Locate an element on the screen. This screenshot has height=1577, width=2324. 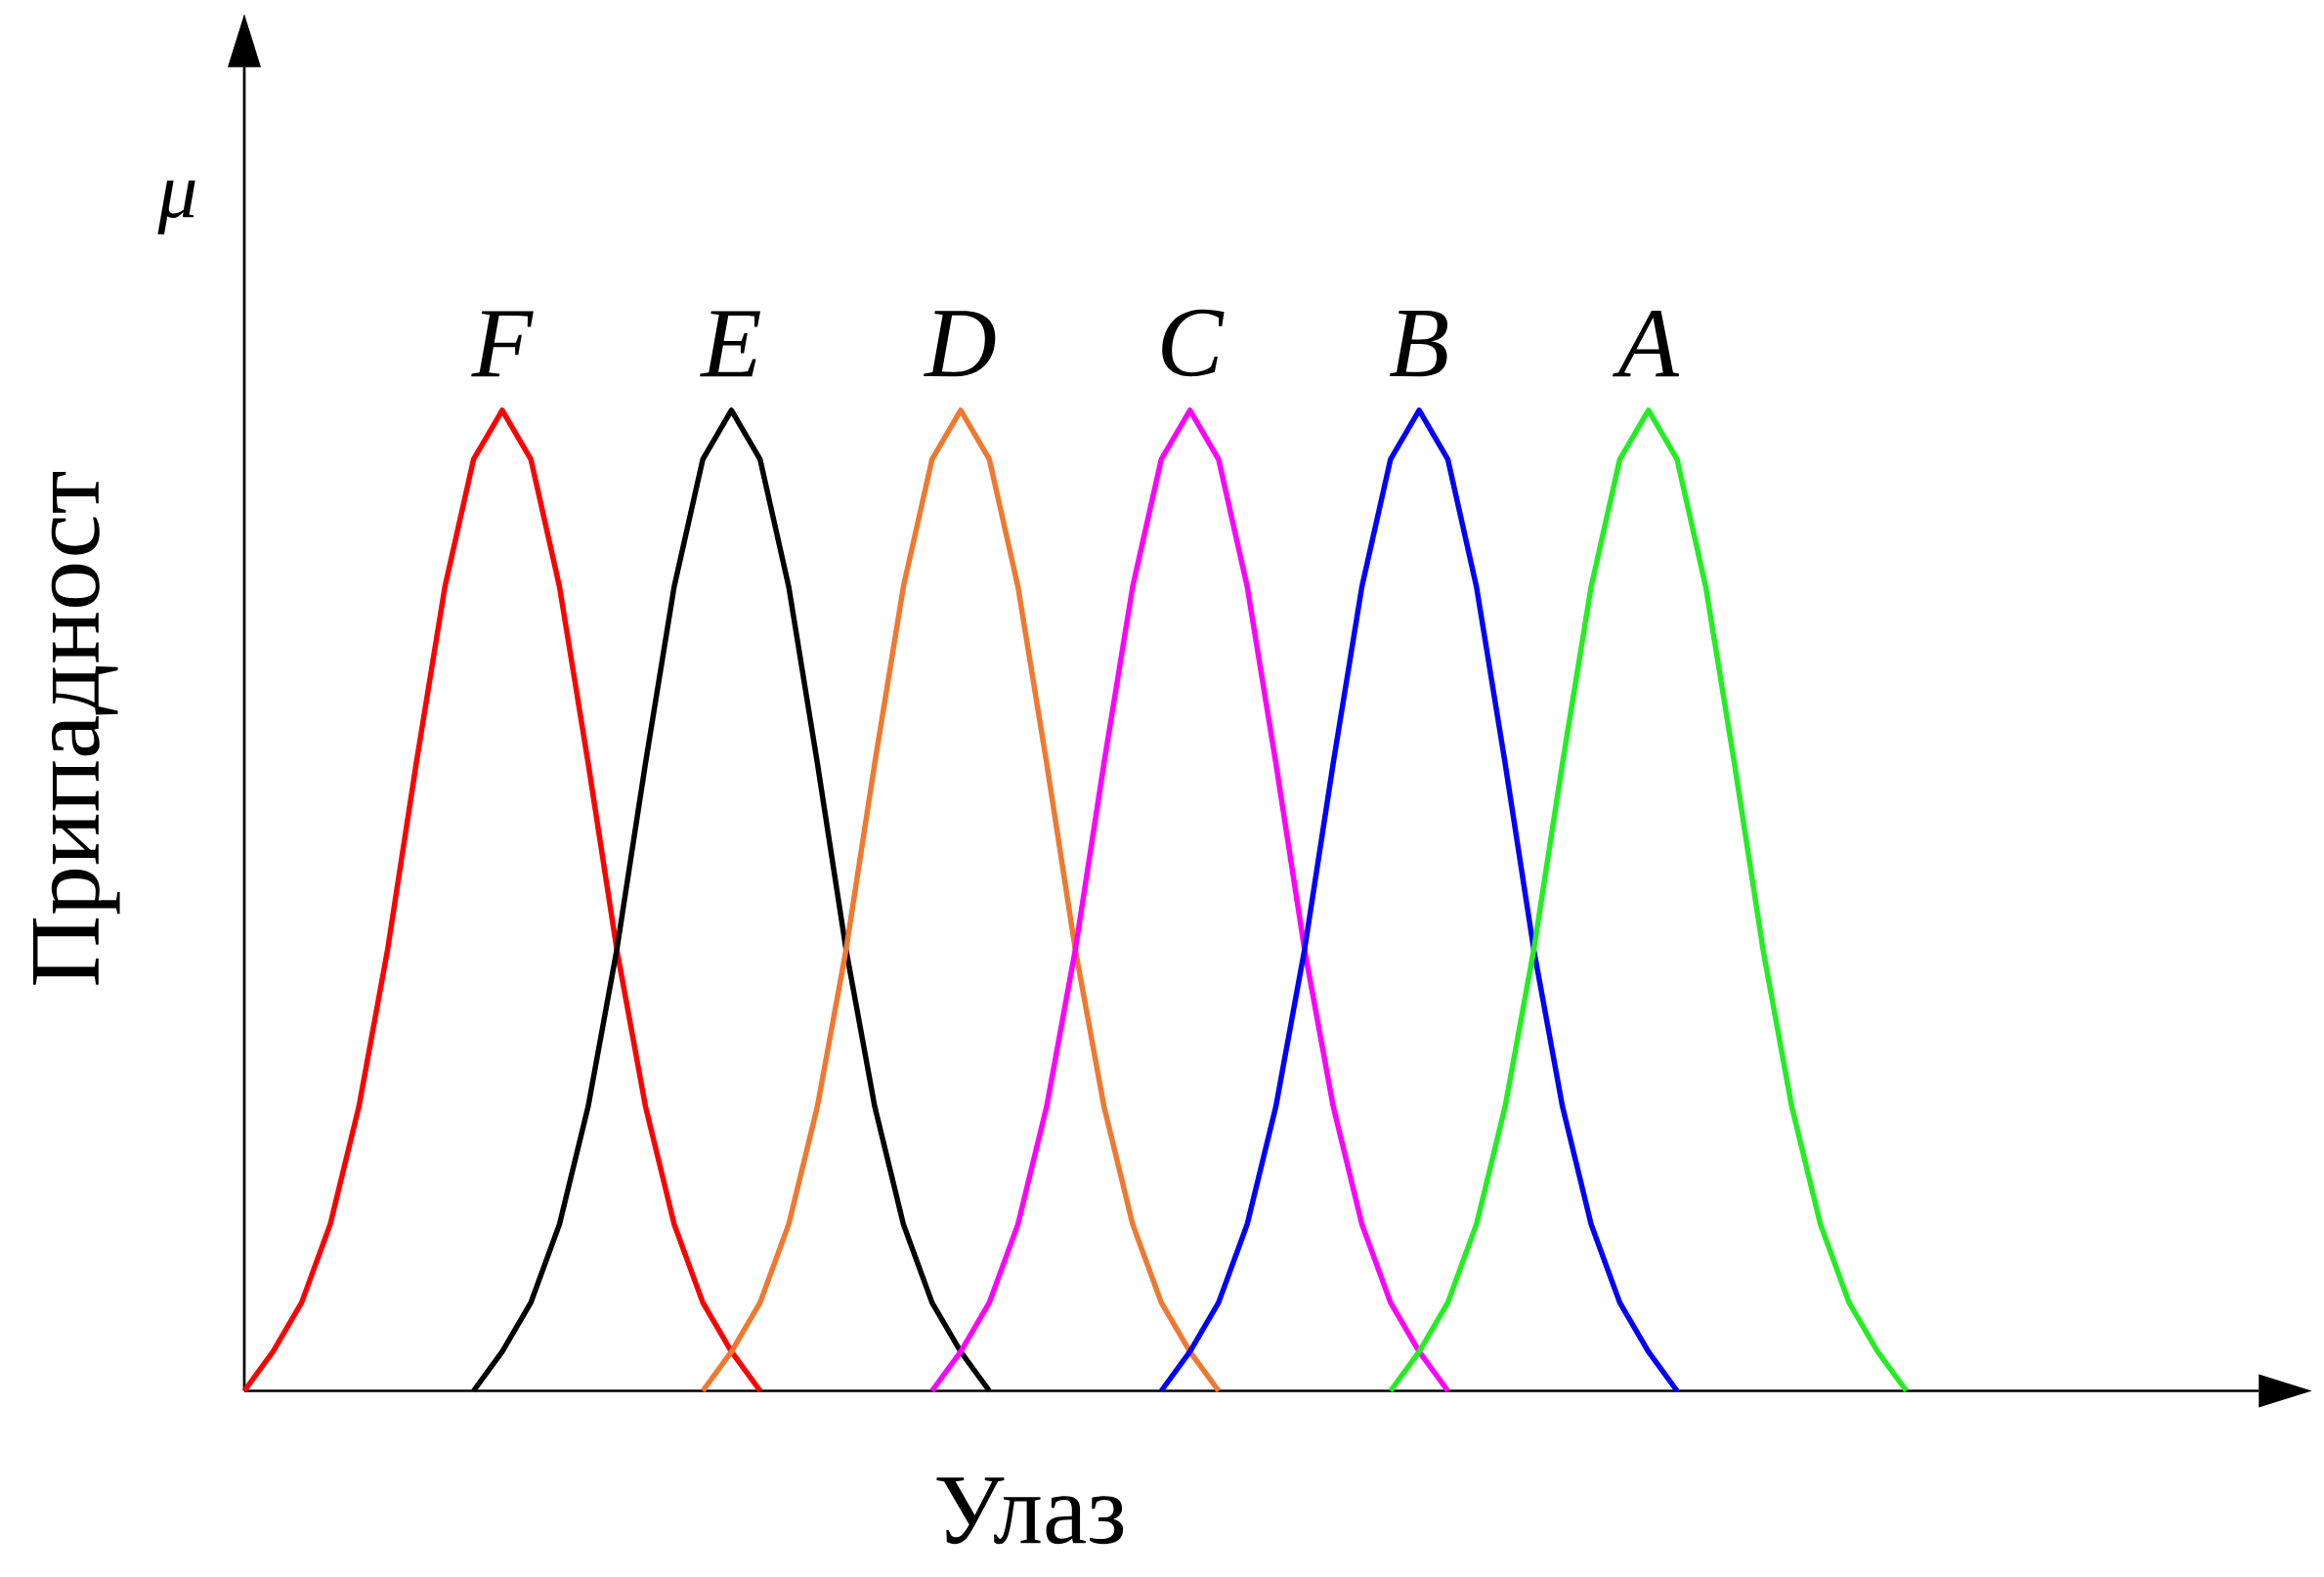
series-label: D is located at coordinates (960, 344).